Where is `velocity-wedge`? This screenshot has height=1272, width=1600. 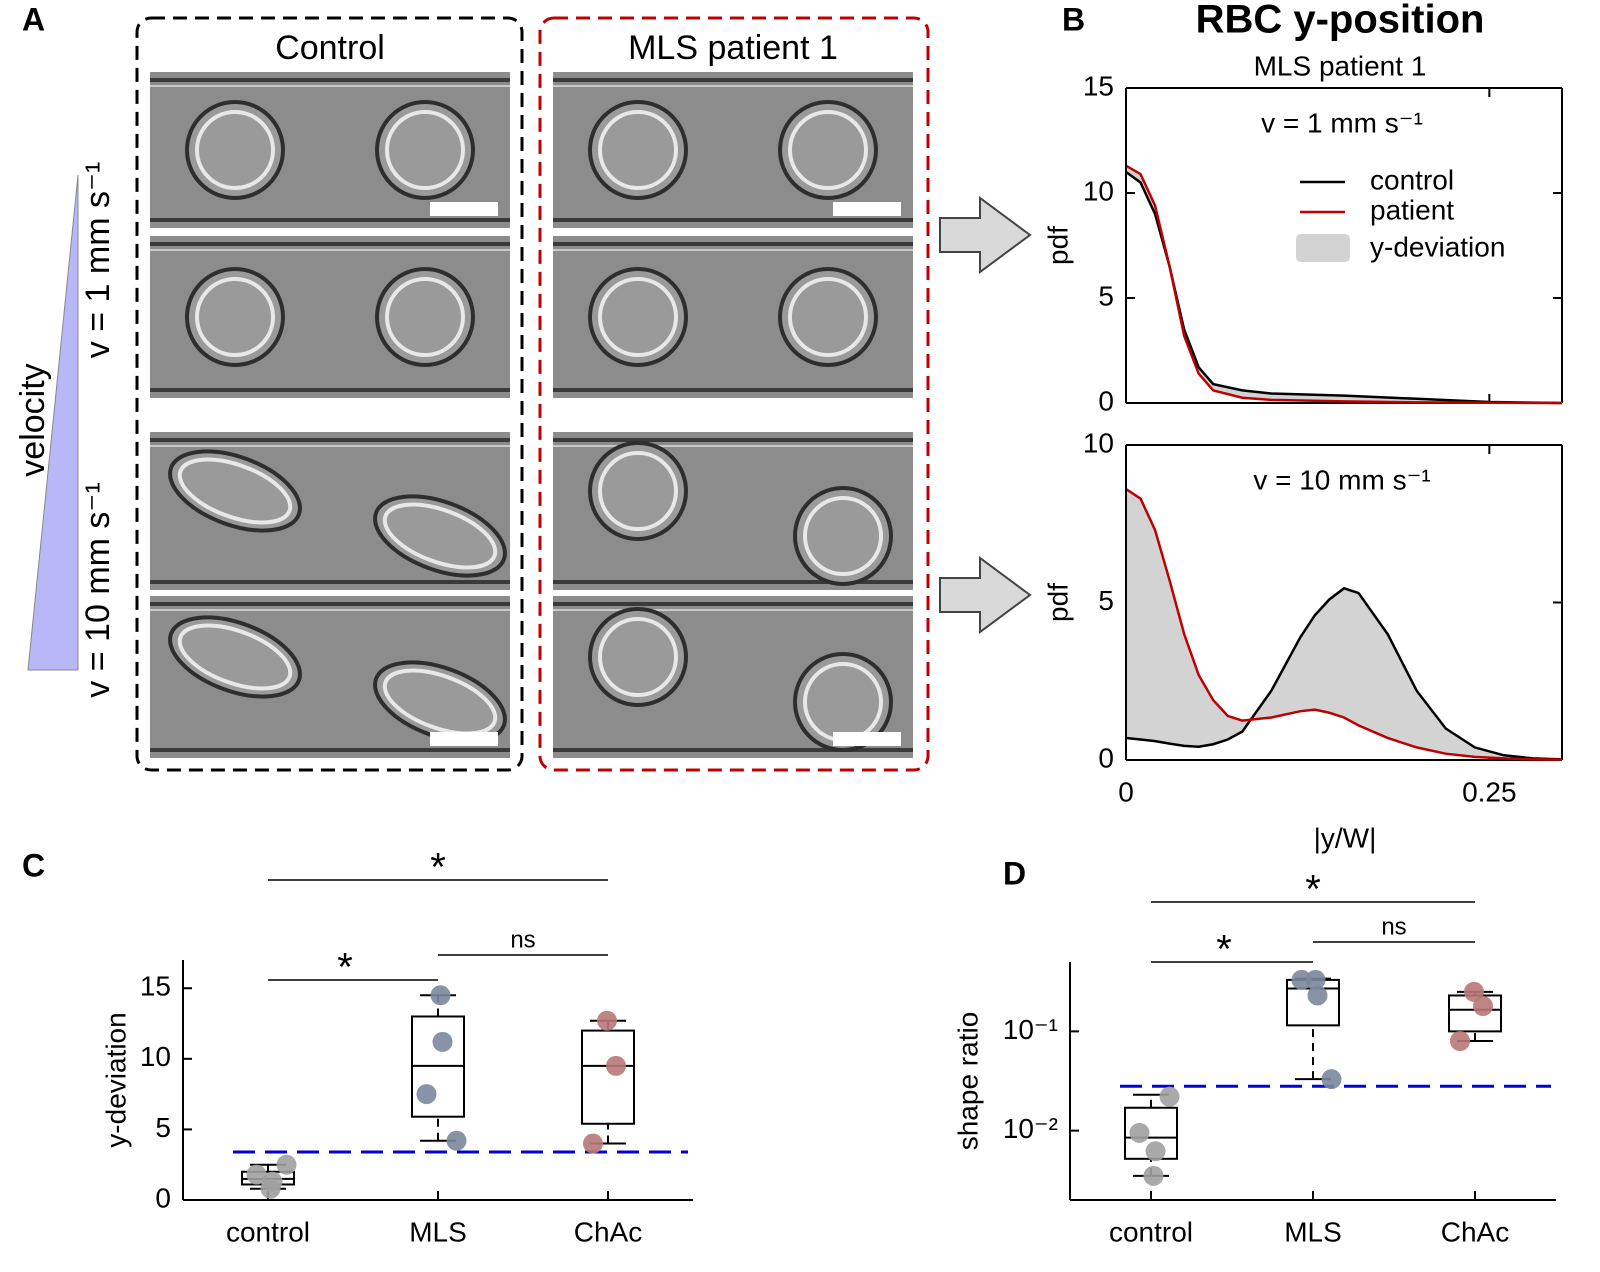 velocity-wedge is located at coordinates (53, 422).